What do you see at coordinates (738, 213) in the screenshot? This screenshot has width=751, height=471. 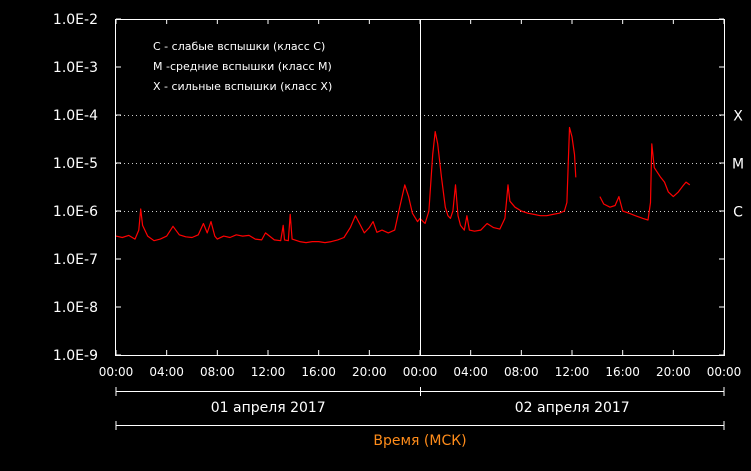 I see `class-label-c: C` at bounding box center [738, 213].